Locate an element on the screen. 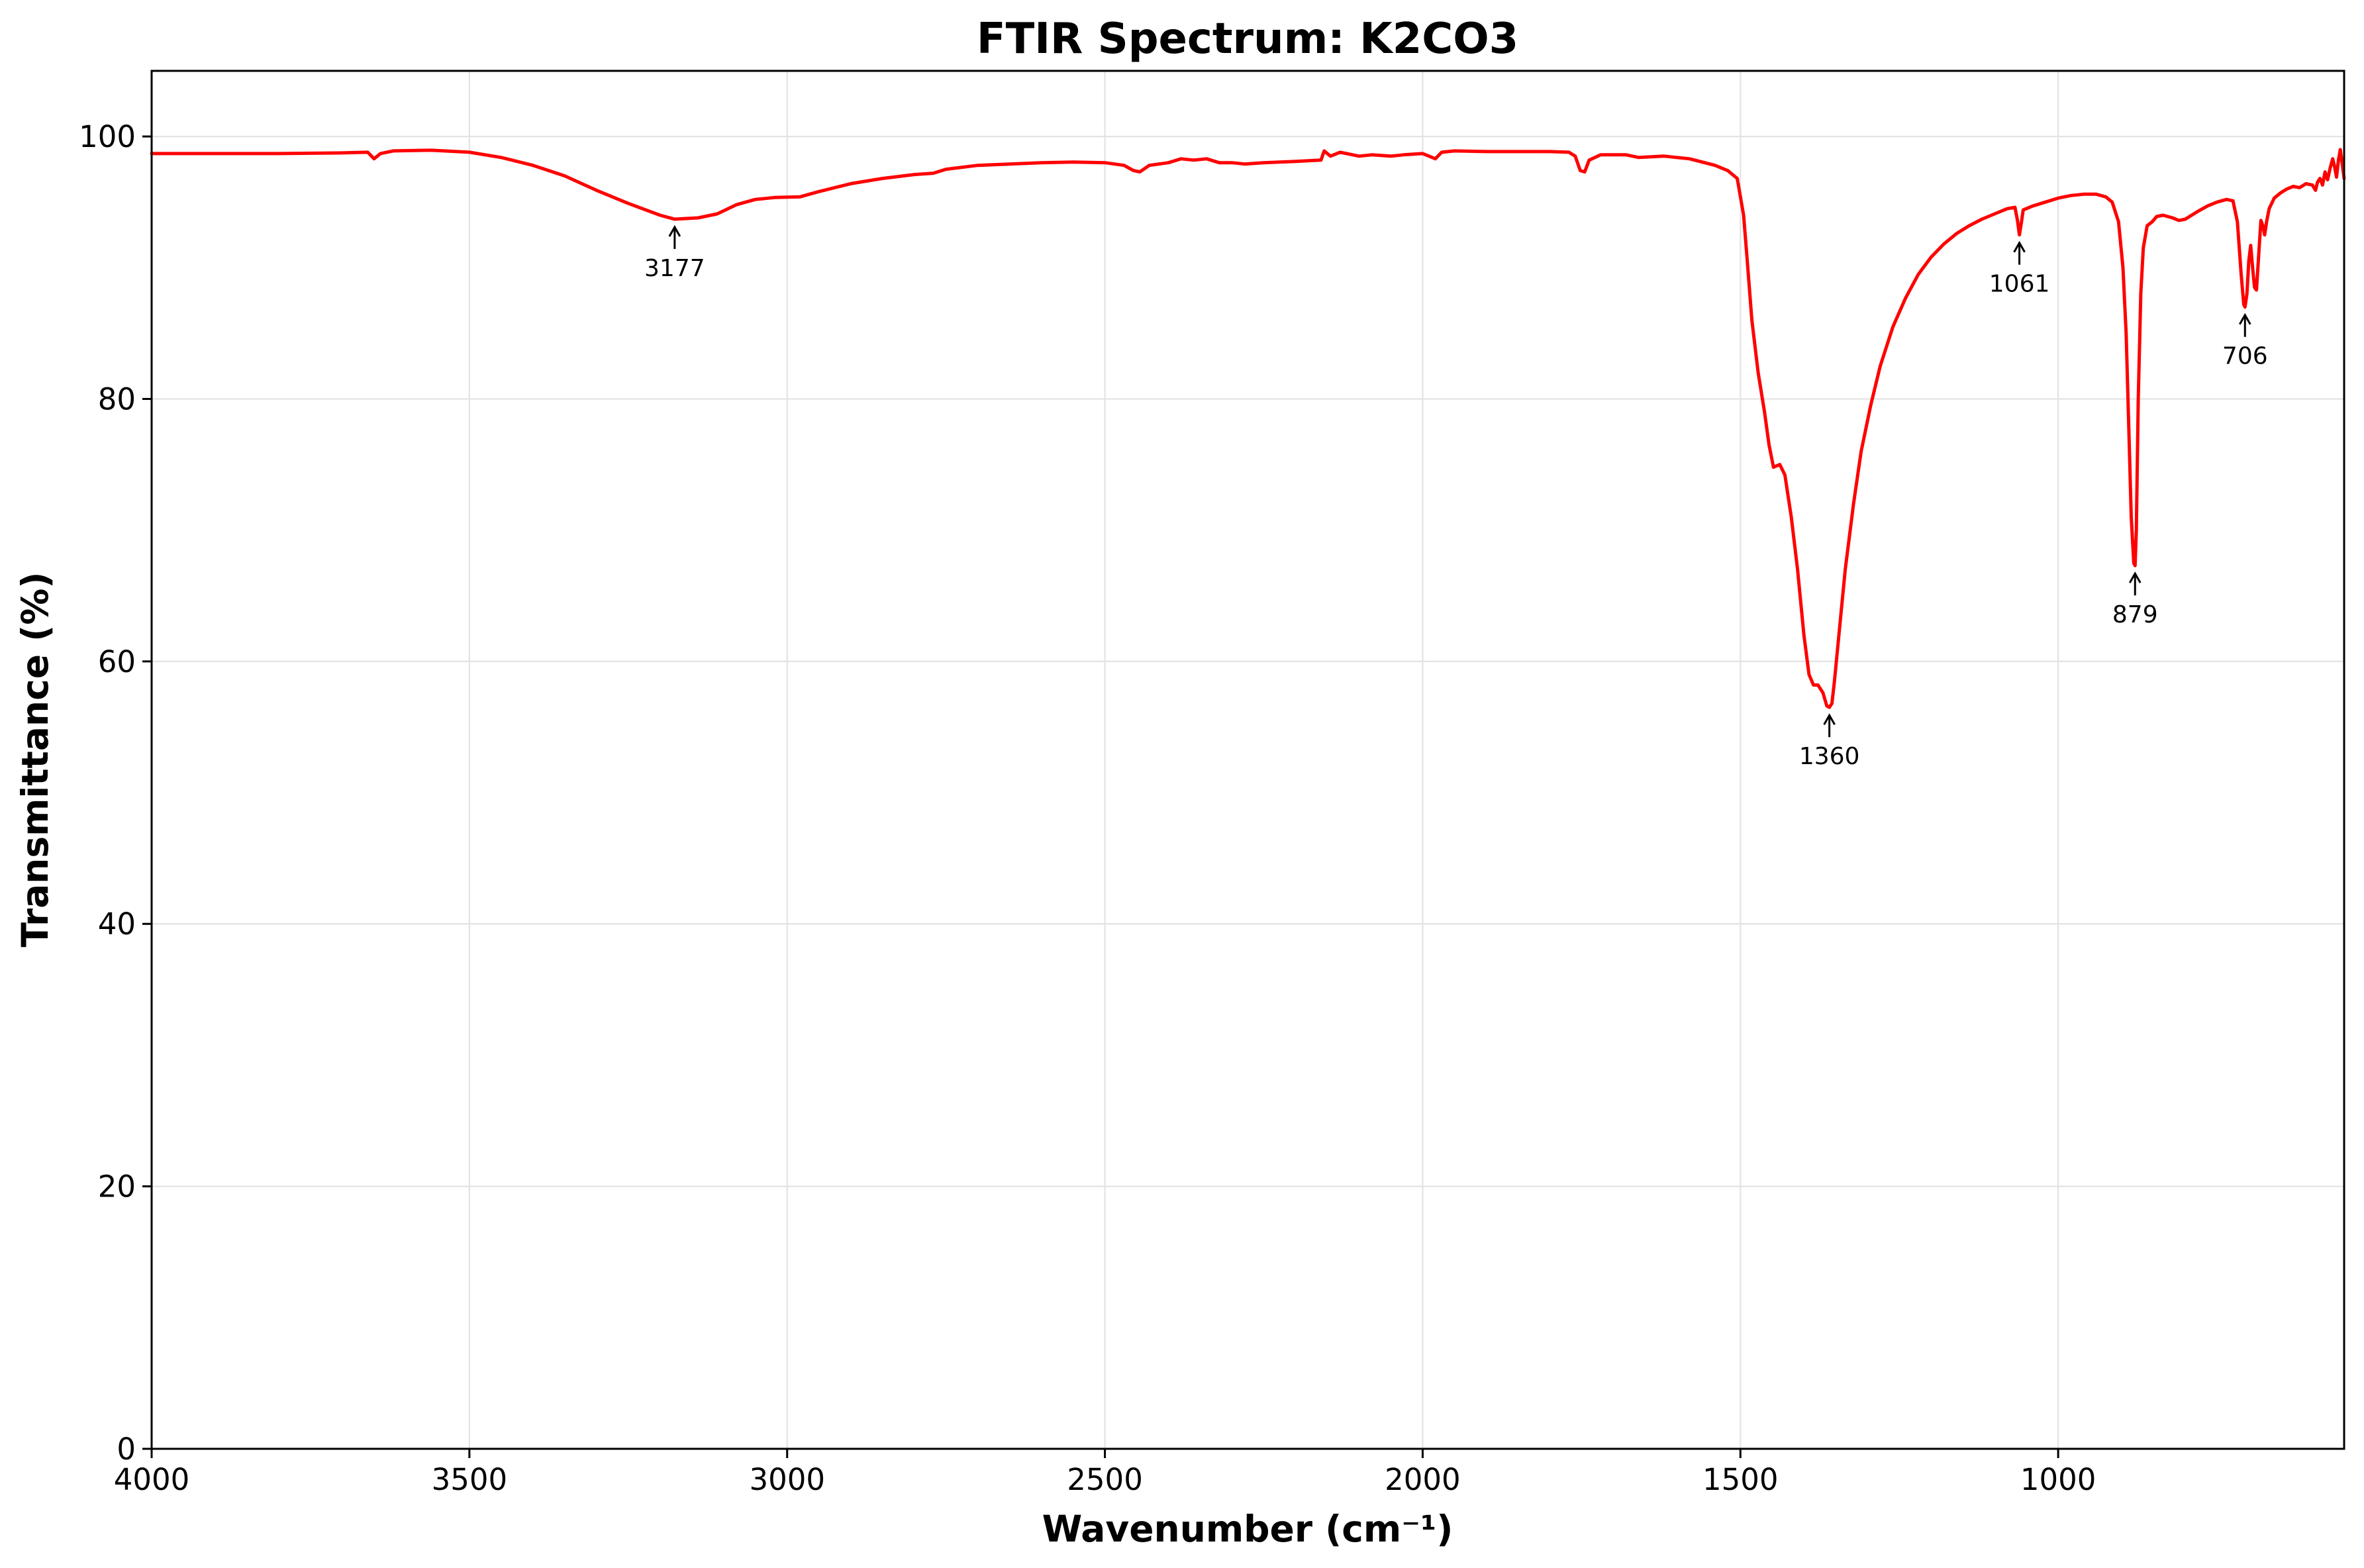 This screenshot has width=2364, height=1568. peak-annotation: 3177 is located at coordinates (674, 253).